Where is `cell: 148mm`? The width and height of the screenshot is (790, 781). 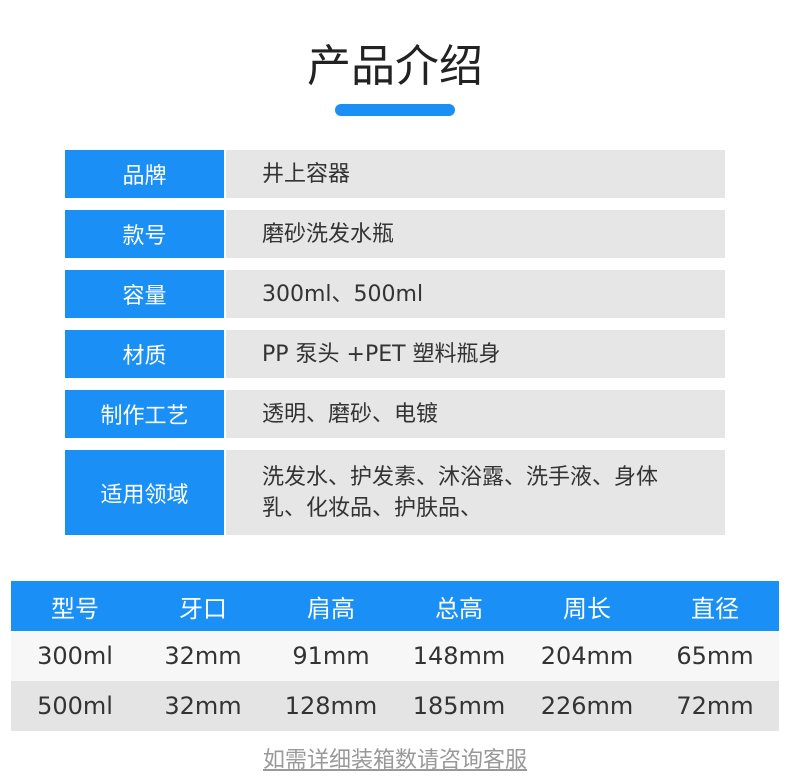 cell: 148mm is located at coordinates (459, 656).